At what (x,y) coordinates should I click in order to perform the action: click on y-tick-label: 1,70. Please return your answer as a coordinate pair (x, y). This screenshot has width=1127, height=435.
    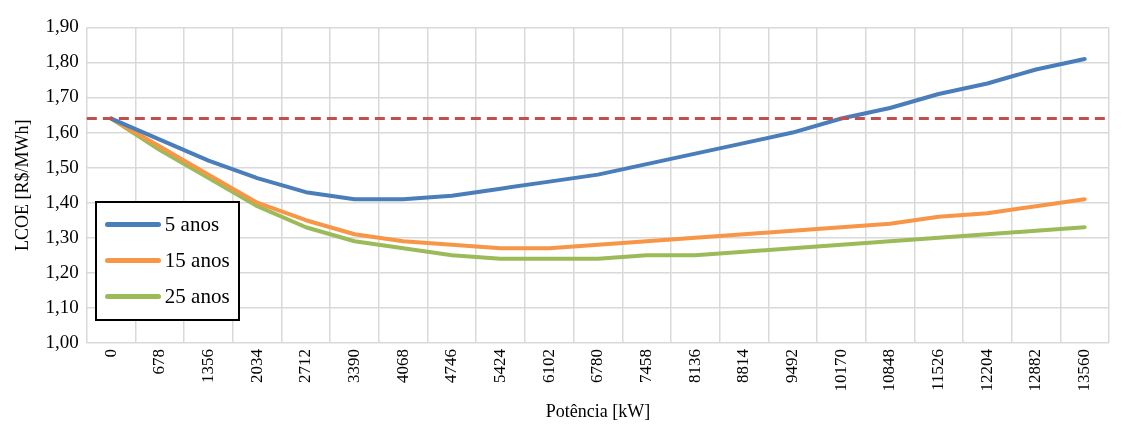
    Looking at the image, I should click on (62, 96).